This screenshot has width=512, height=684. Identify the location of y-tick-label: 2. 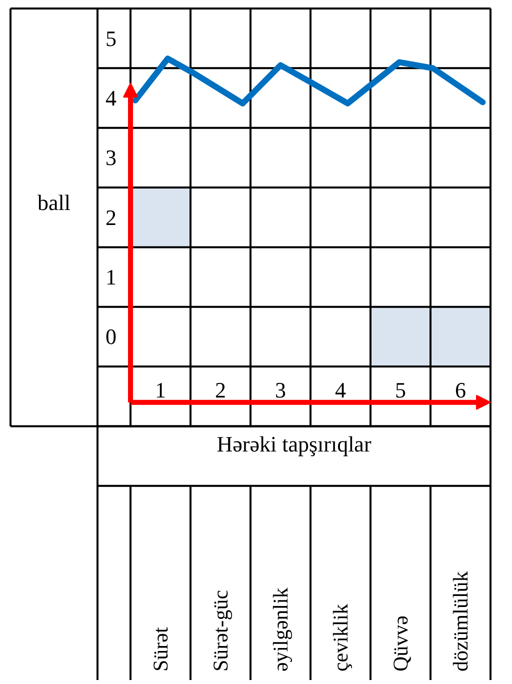
(111, 217).